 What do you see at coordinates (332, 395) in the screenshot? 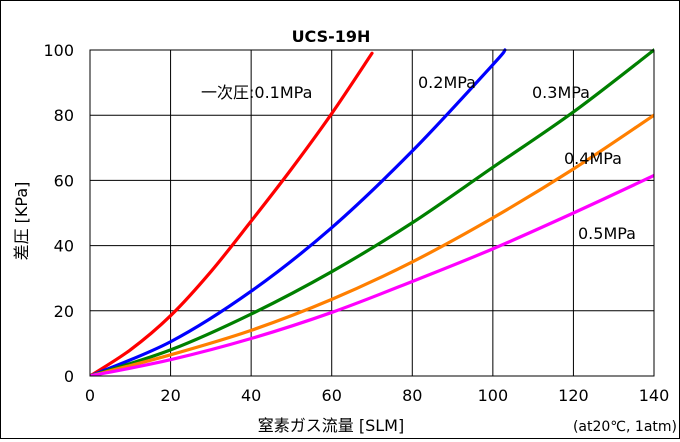
I see `x-tick-label: 60` at bounding box center [332, 395].